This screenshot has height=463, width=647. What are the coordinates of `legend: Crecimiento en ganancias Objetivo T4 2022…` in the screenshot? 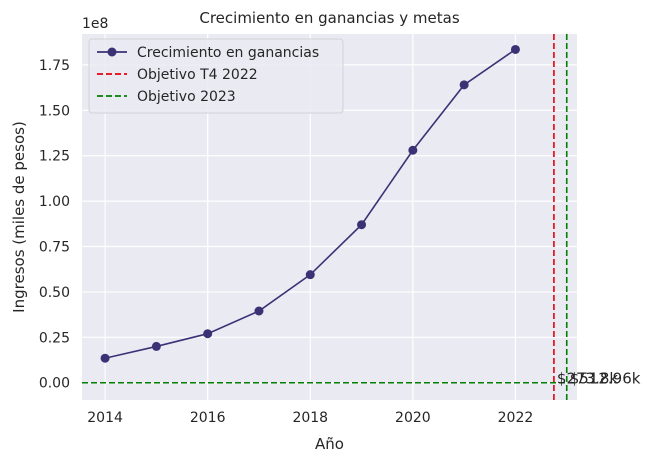 It's located at (216, 76).